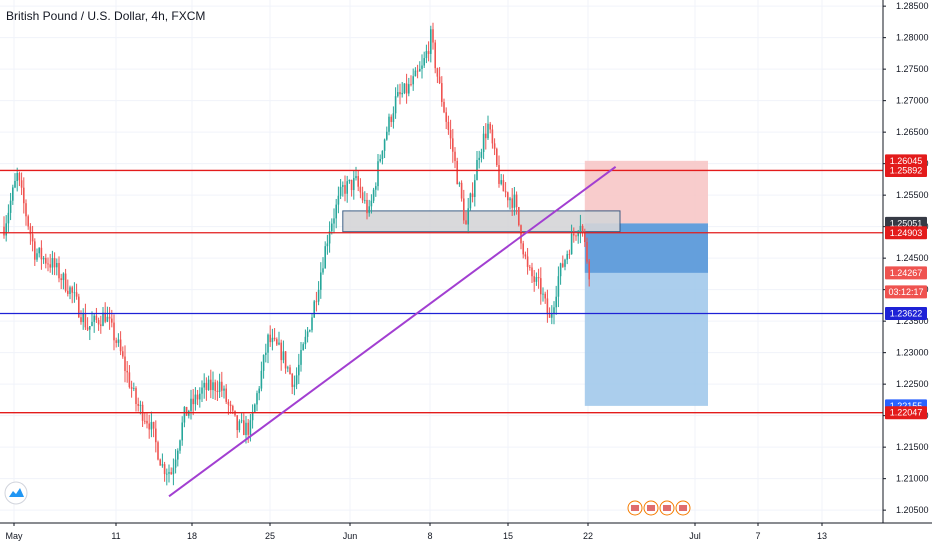  Describe the element at coordinates (912, 195) in the screenshot. I see `y-tick-label: 1.25500` at that location.